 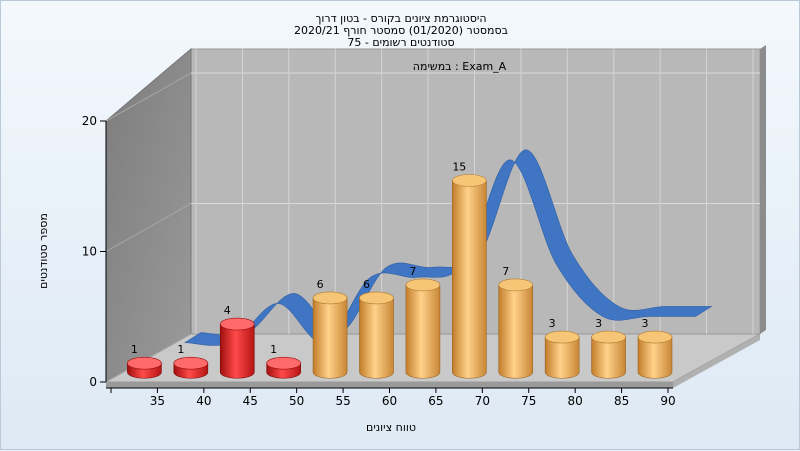 What do you see at coordinates (227, 310) in the screenshot?
I see `data-label: 4` at bounding box center [227, 310].